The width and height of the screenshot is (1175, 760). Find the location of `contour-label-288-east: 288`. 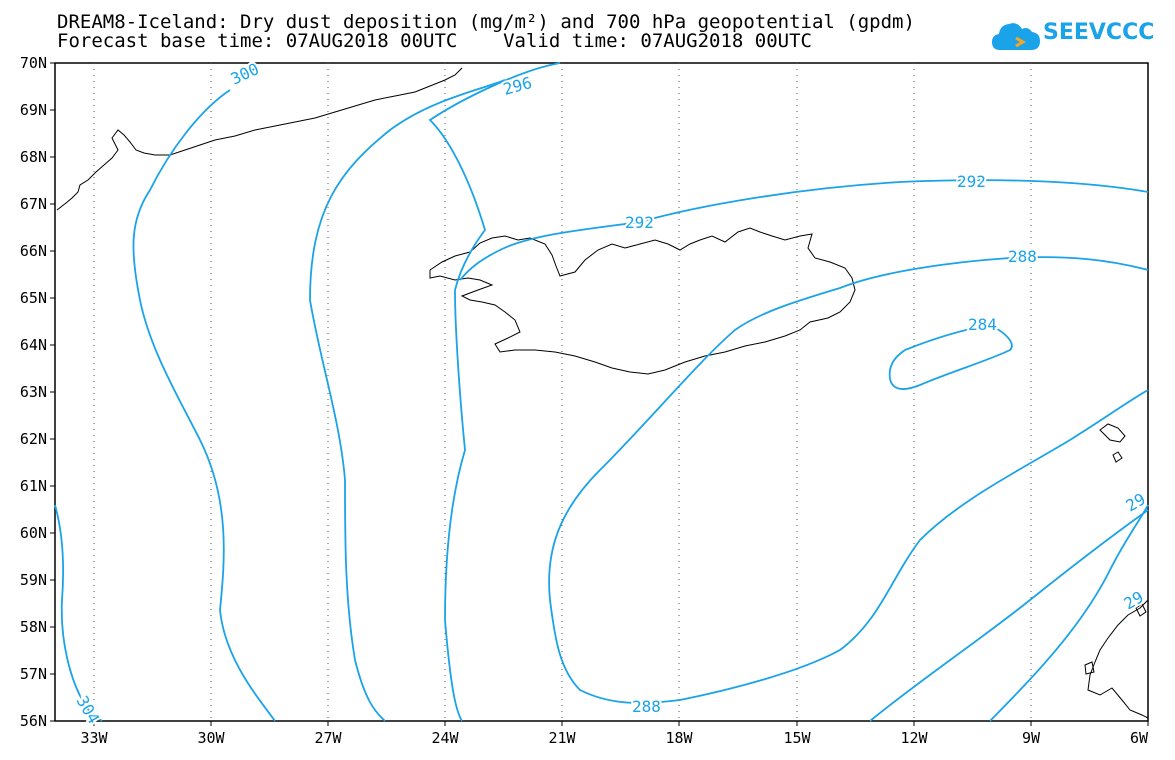

contour-label-288-east: 288 is located at coordinates (1022, 256).